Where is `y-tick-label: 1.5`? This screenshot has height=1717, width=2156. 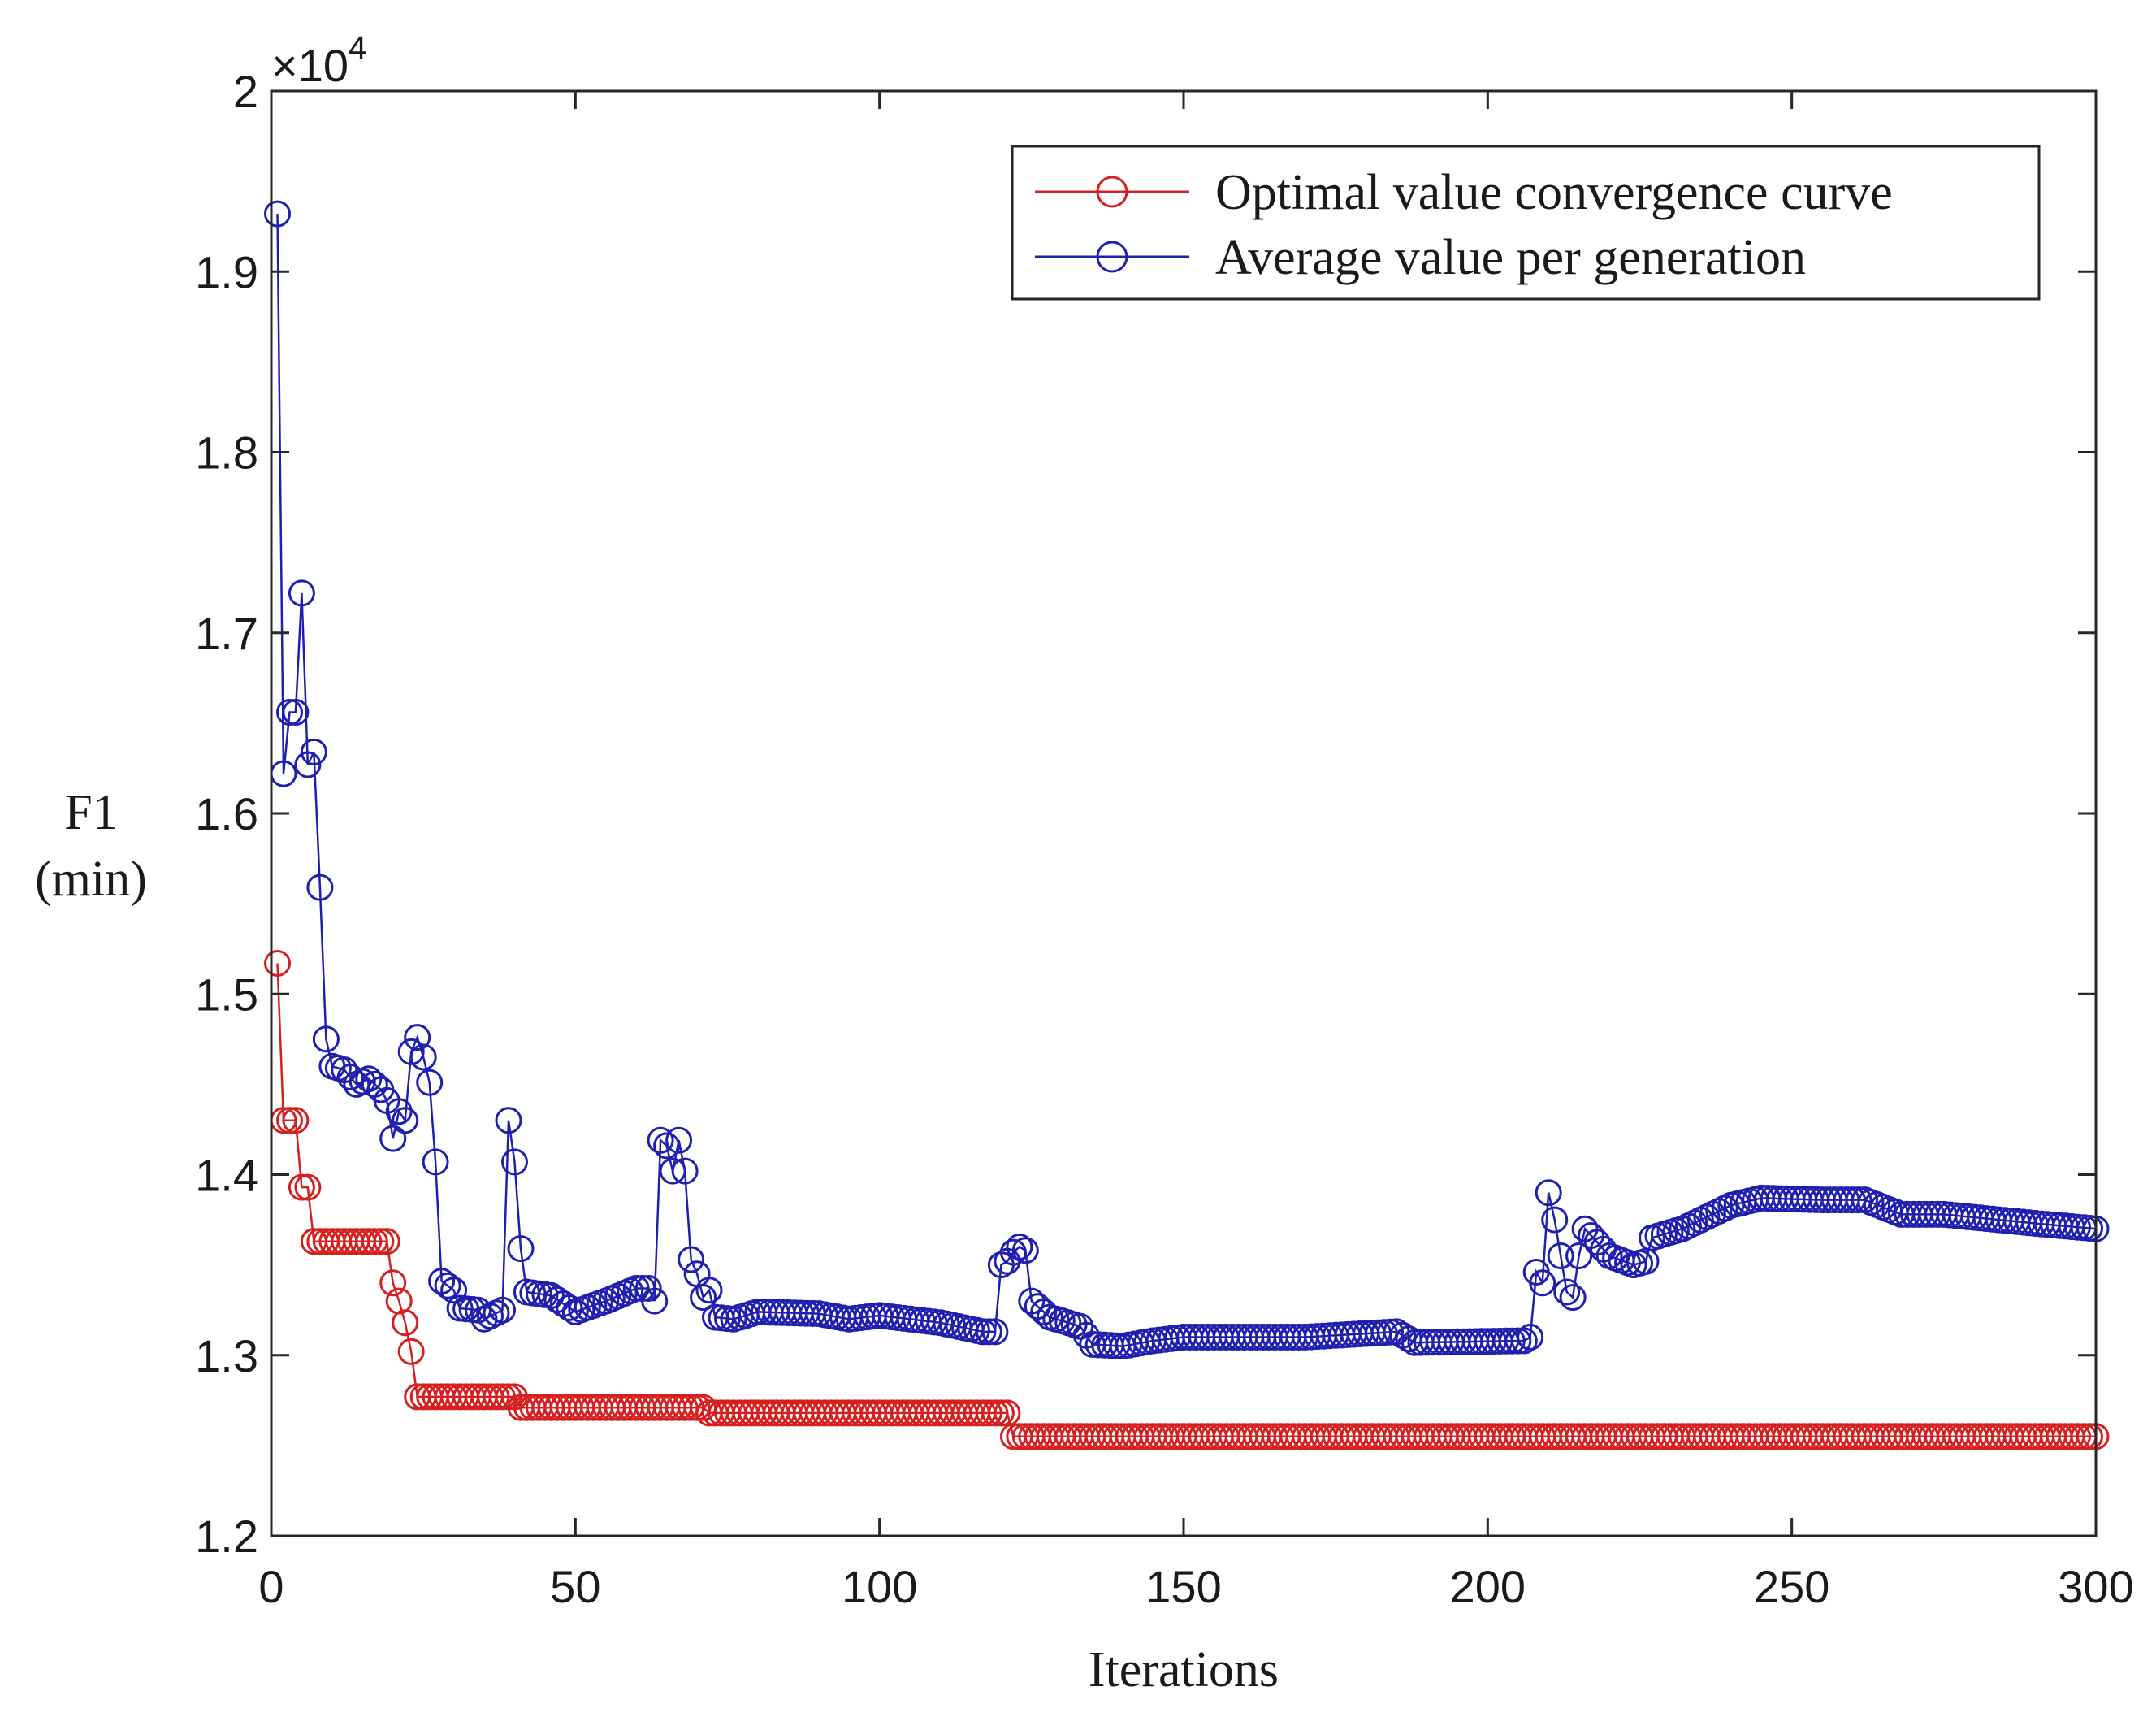 y-tick-label: 1.5 is located at coordinates (227, 994).